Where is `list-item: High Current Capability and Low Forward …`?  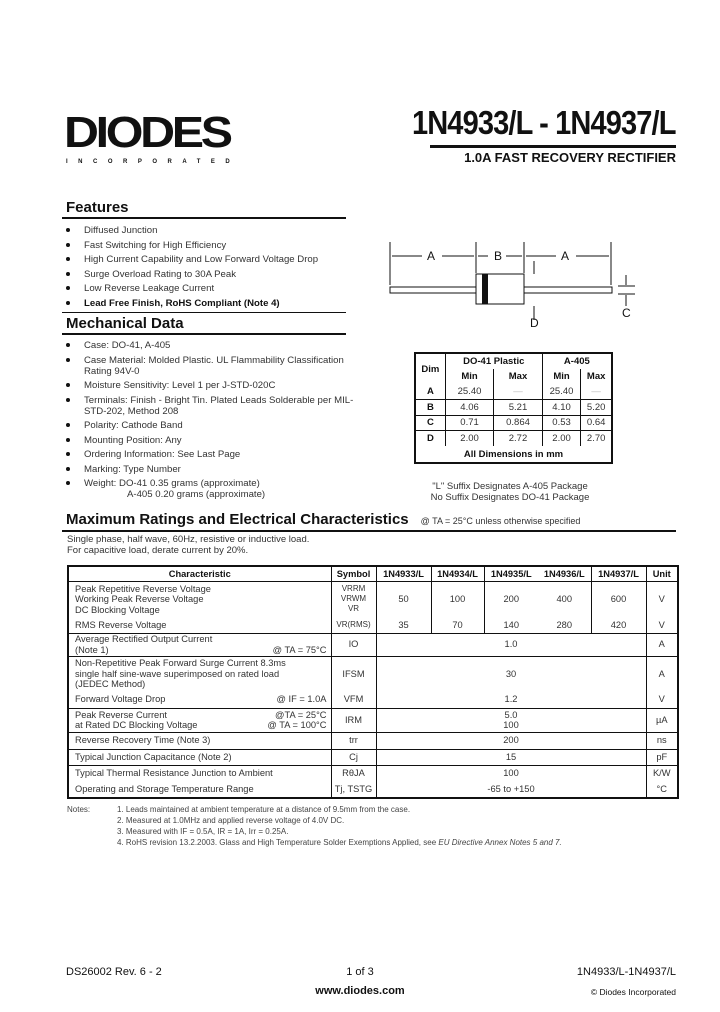 list-item: High Current Capability and Low Forward … is located at coordinates (212, 259).